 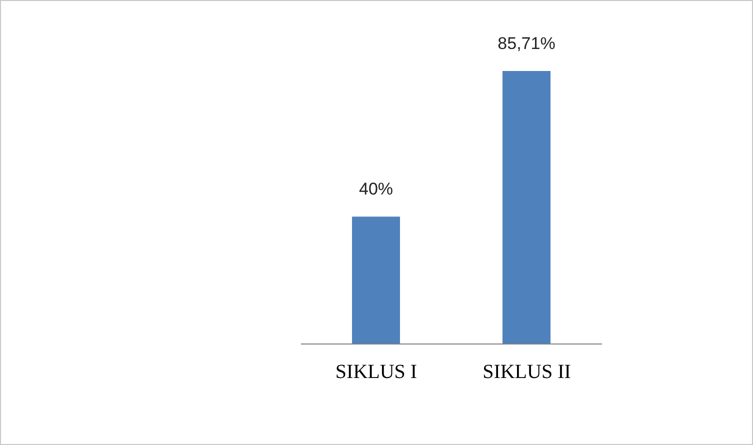 What do you see at coordinates (376, 189) in the screenshot?
I see `data-label: 40%` at bounding box center [376, 189].